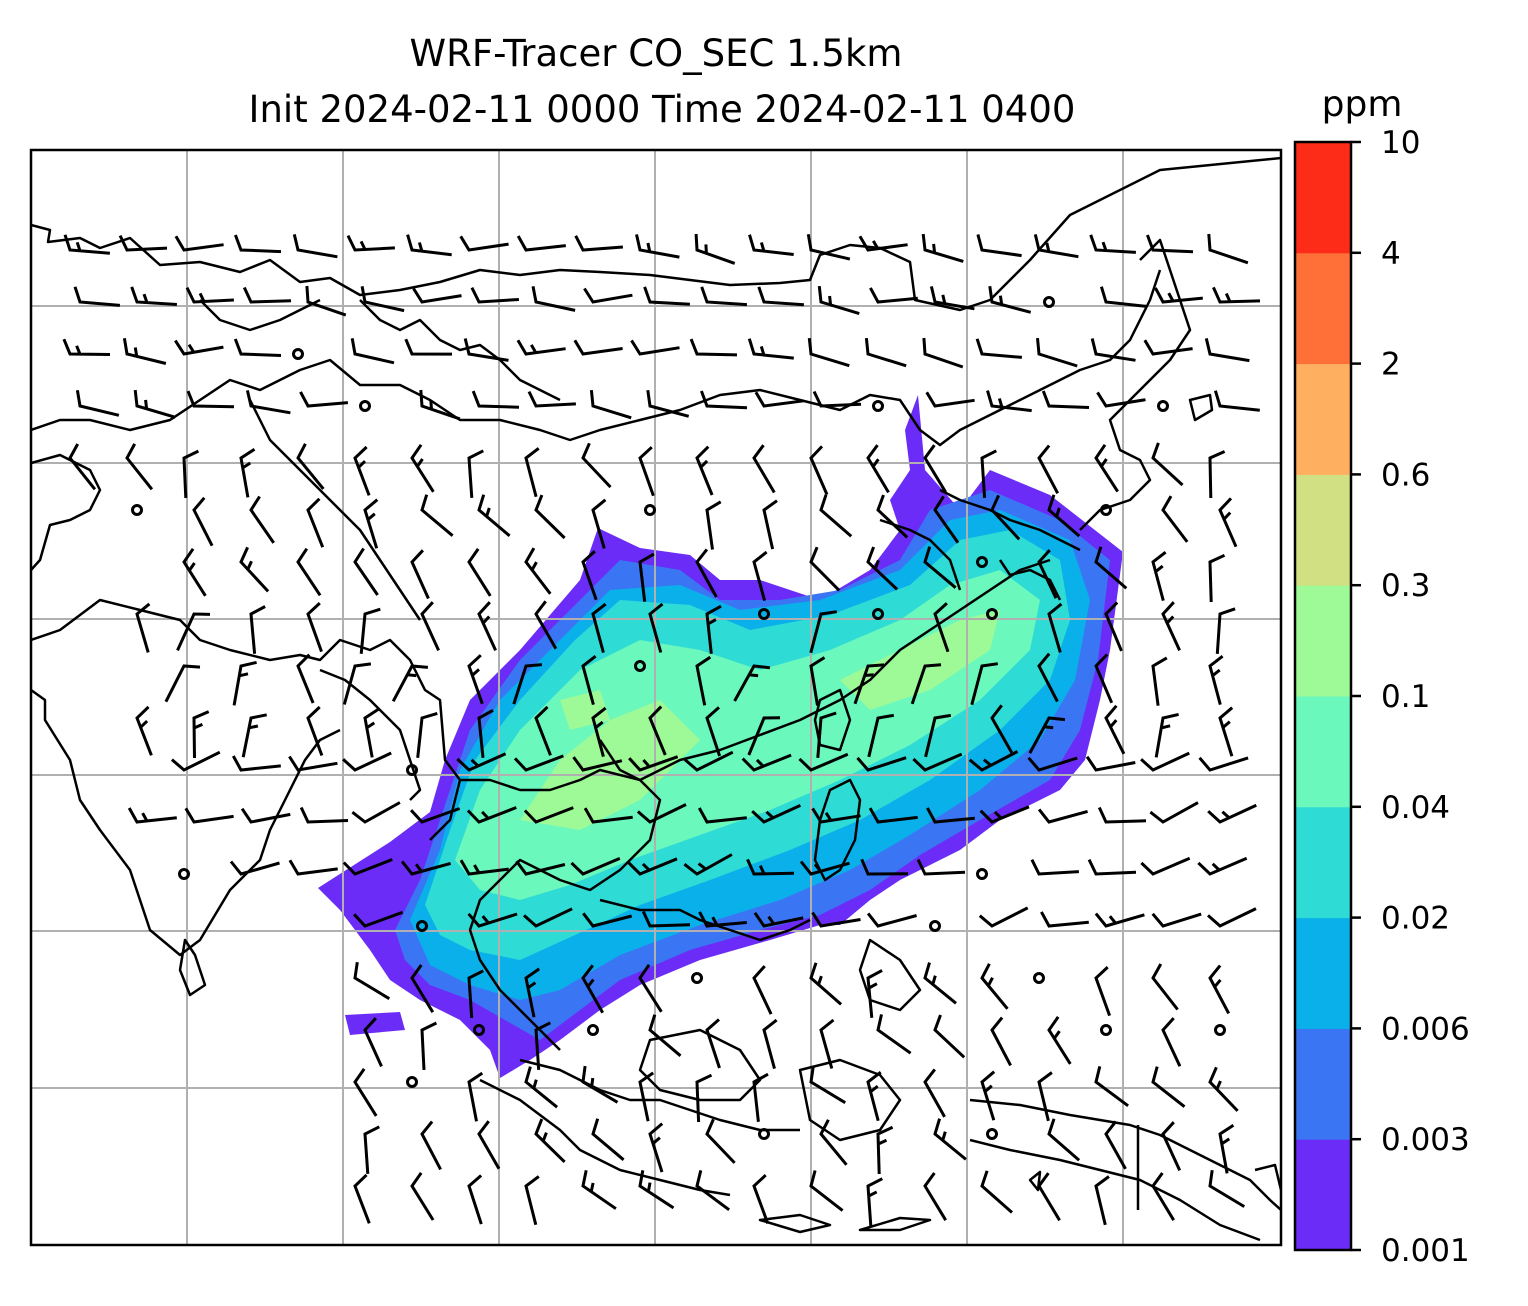 This screenshot has height=1306, width=1528. I want to click on colorbar-tick-label: 10, so click(1400, 143).